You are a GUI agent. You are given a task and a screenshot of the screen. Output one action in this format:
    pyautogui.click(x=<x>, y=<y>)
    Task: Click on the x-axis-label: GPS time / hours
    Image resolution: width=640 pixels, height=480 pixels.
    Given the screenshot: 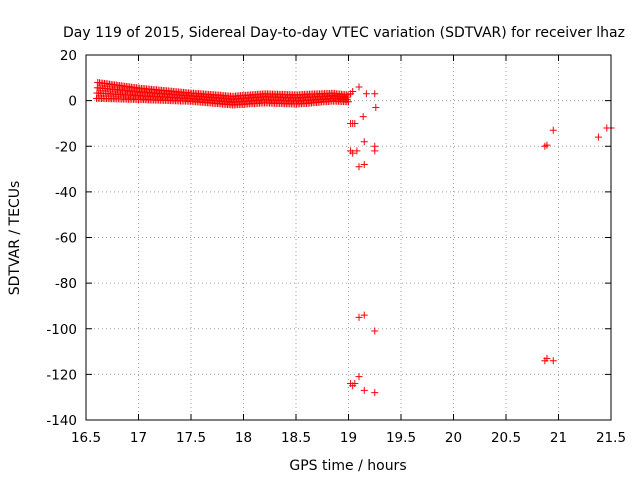 What is the action you would take?
    pyautogui.click(x=347, y=466)
    